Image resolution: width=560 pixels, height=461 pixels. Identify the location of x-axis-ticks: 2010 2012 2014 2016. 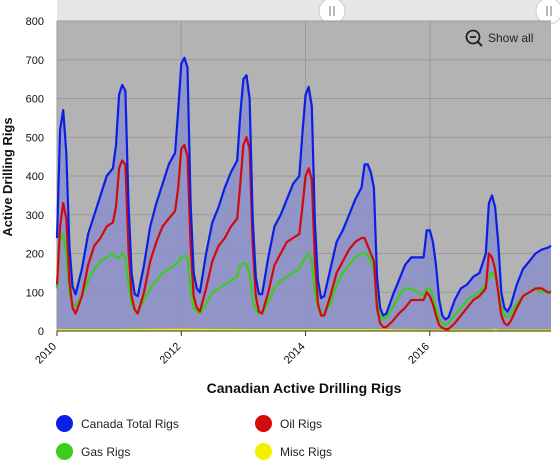
(232, 348).